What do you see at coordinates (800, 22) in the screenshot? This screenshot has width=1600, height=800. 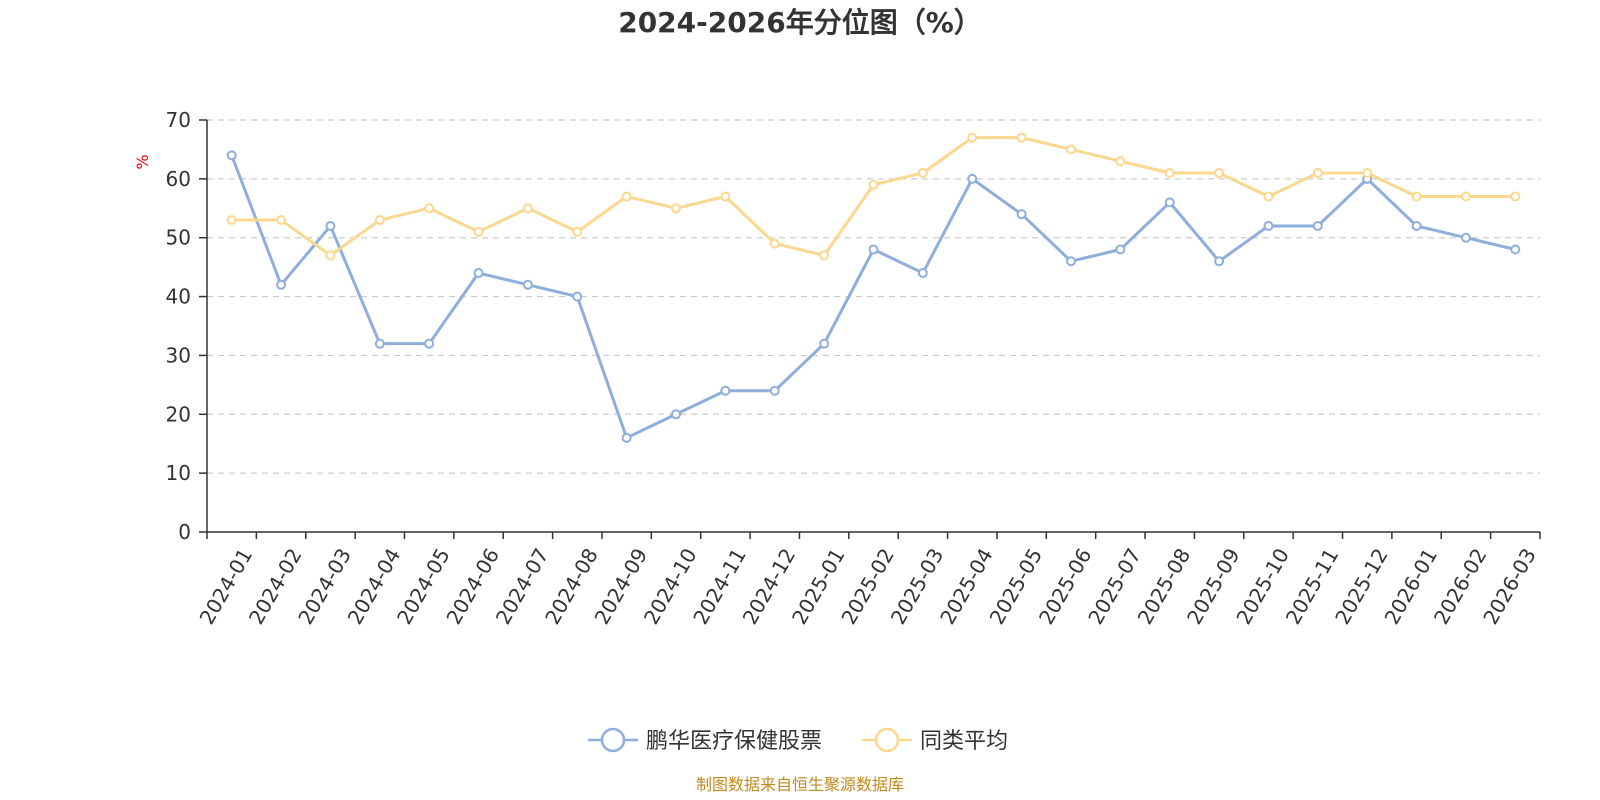 I see `chart-title: 2024-2026年分位图（%）` at bounding box center [800, 22].